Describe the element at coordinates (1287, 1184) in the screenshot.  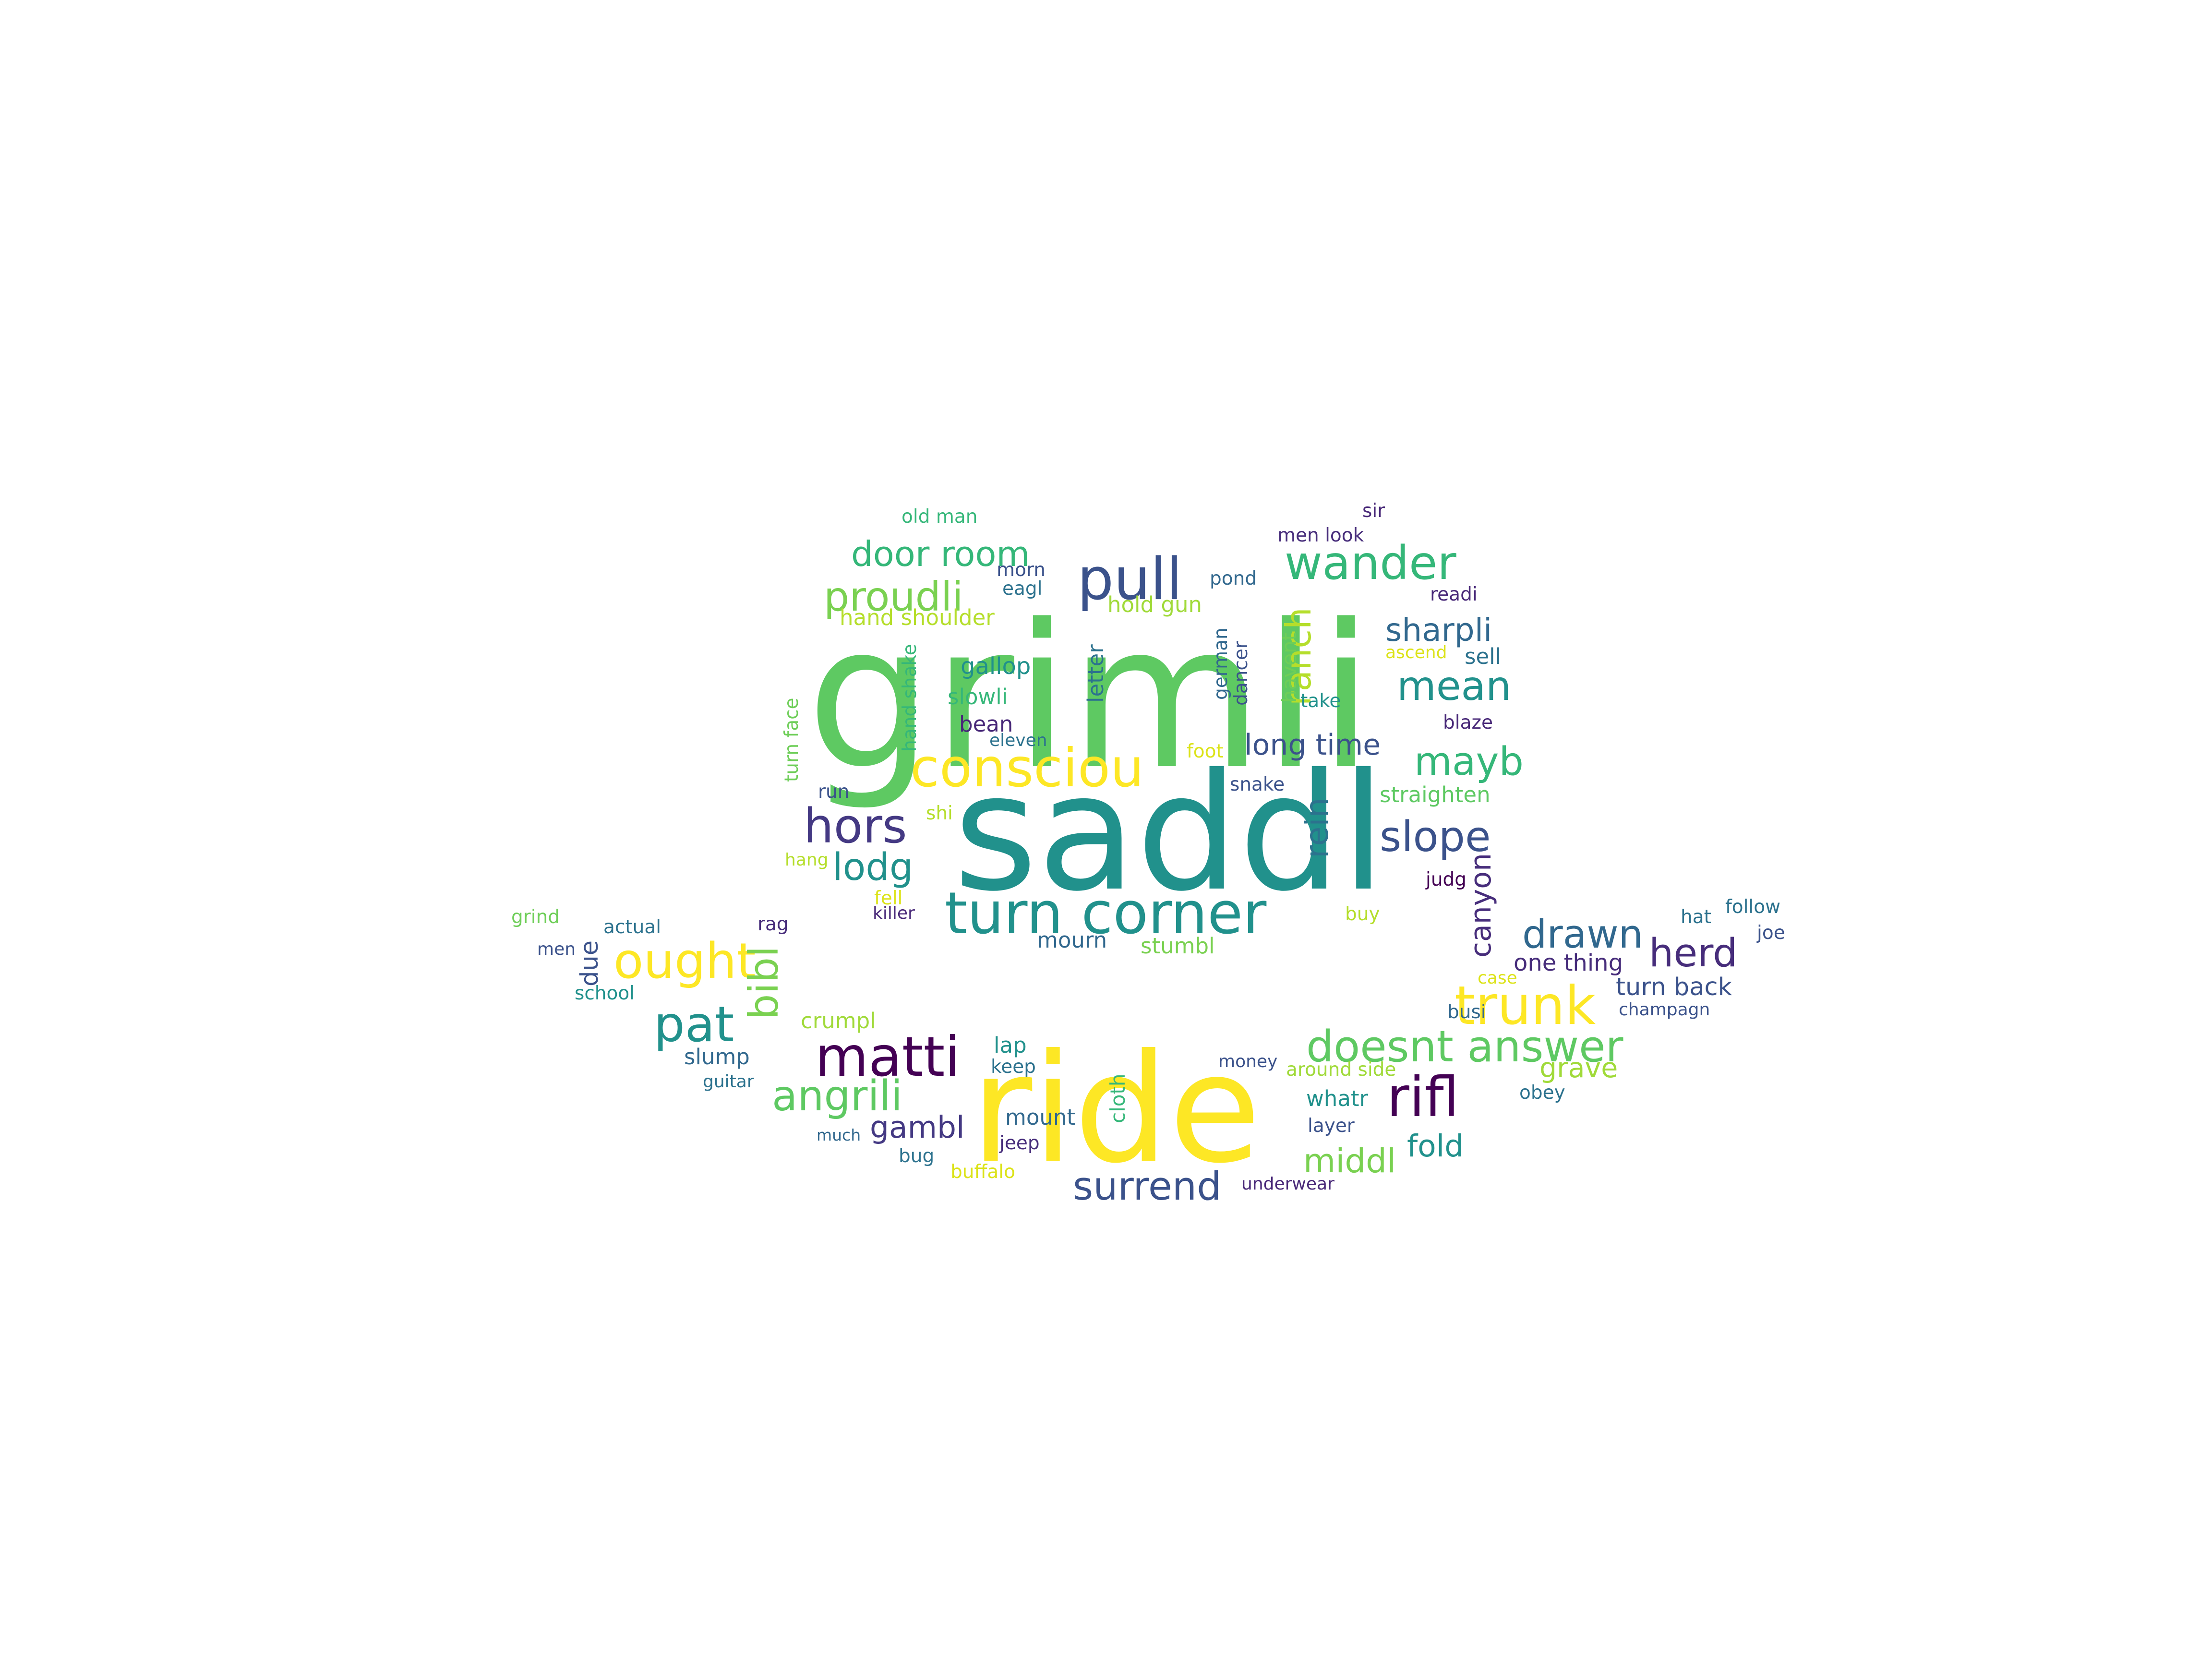
I see `word-underwear: underwear` at that location.